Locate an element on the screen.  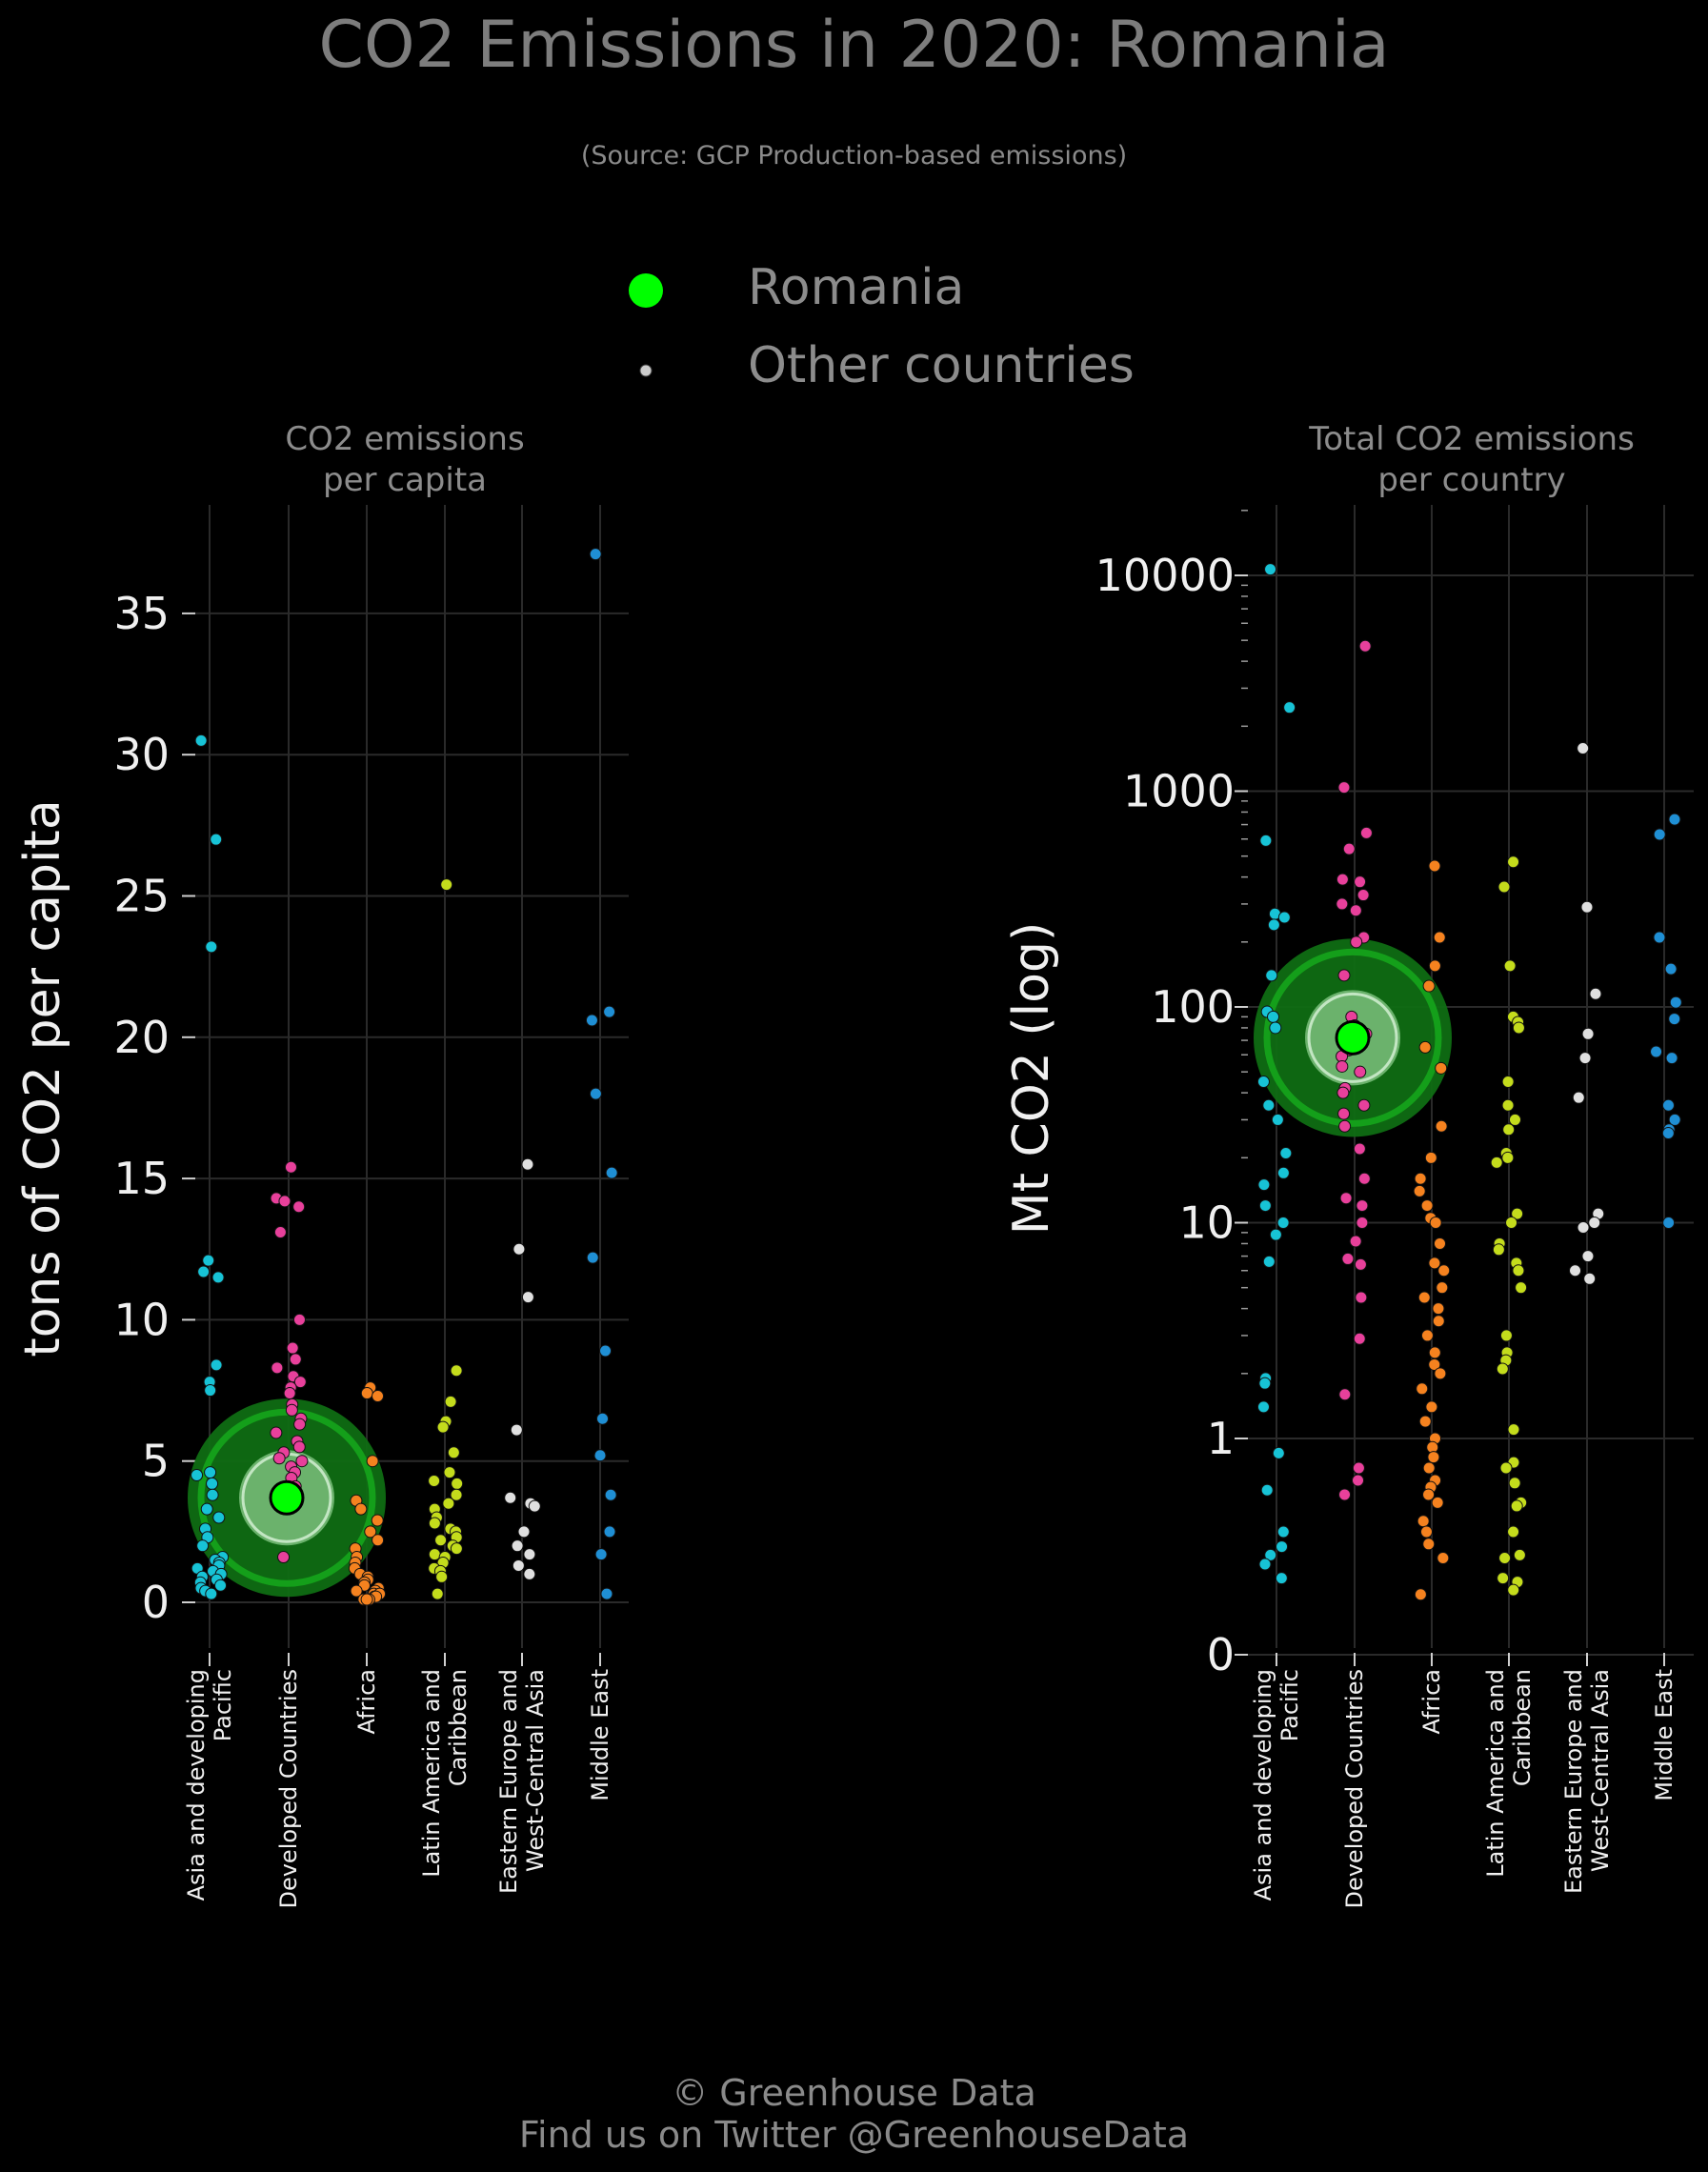
left-ytick-label: 5 is located at coordinates (156, 1461).